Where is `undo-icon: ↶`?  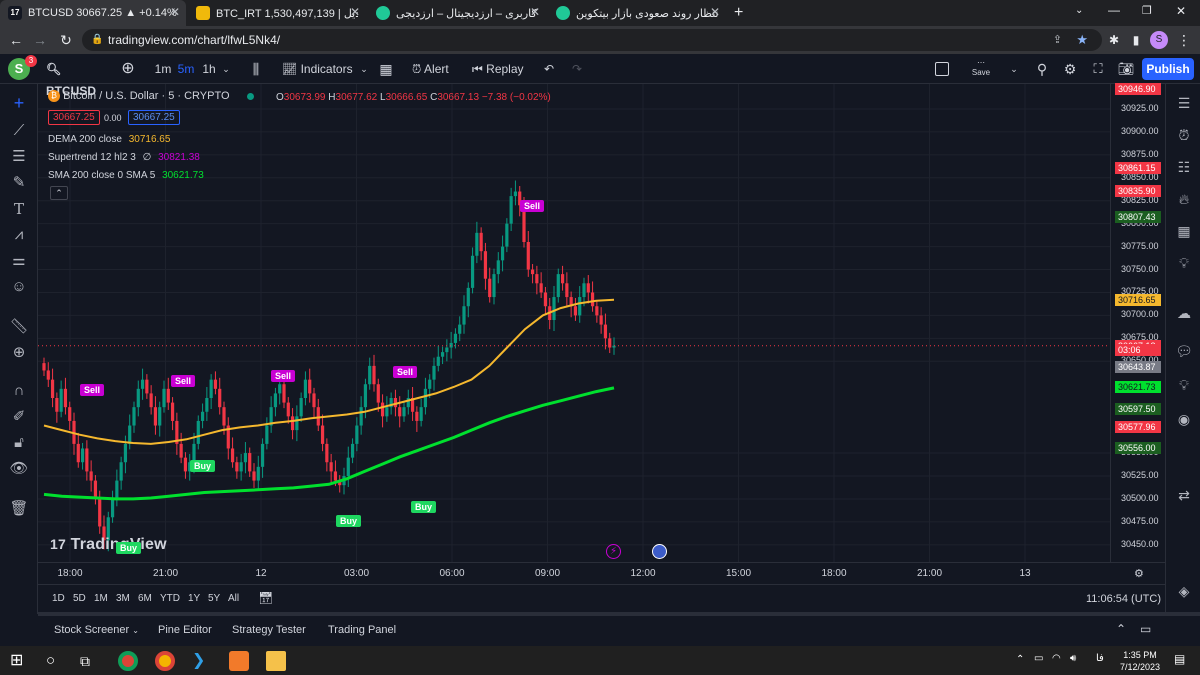 undo-icon: ↶ is located at coordinates (549, 69).